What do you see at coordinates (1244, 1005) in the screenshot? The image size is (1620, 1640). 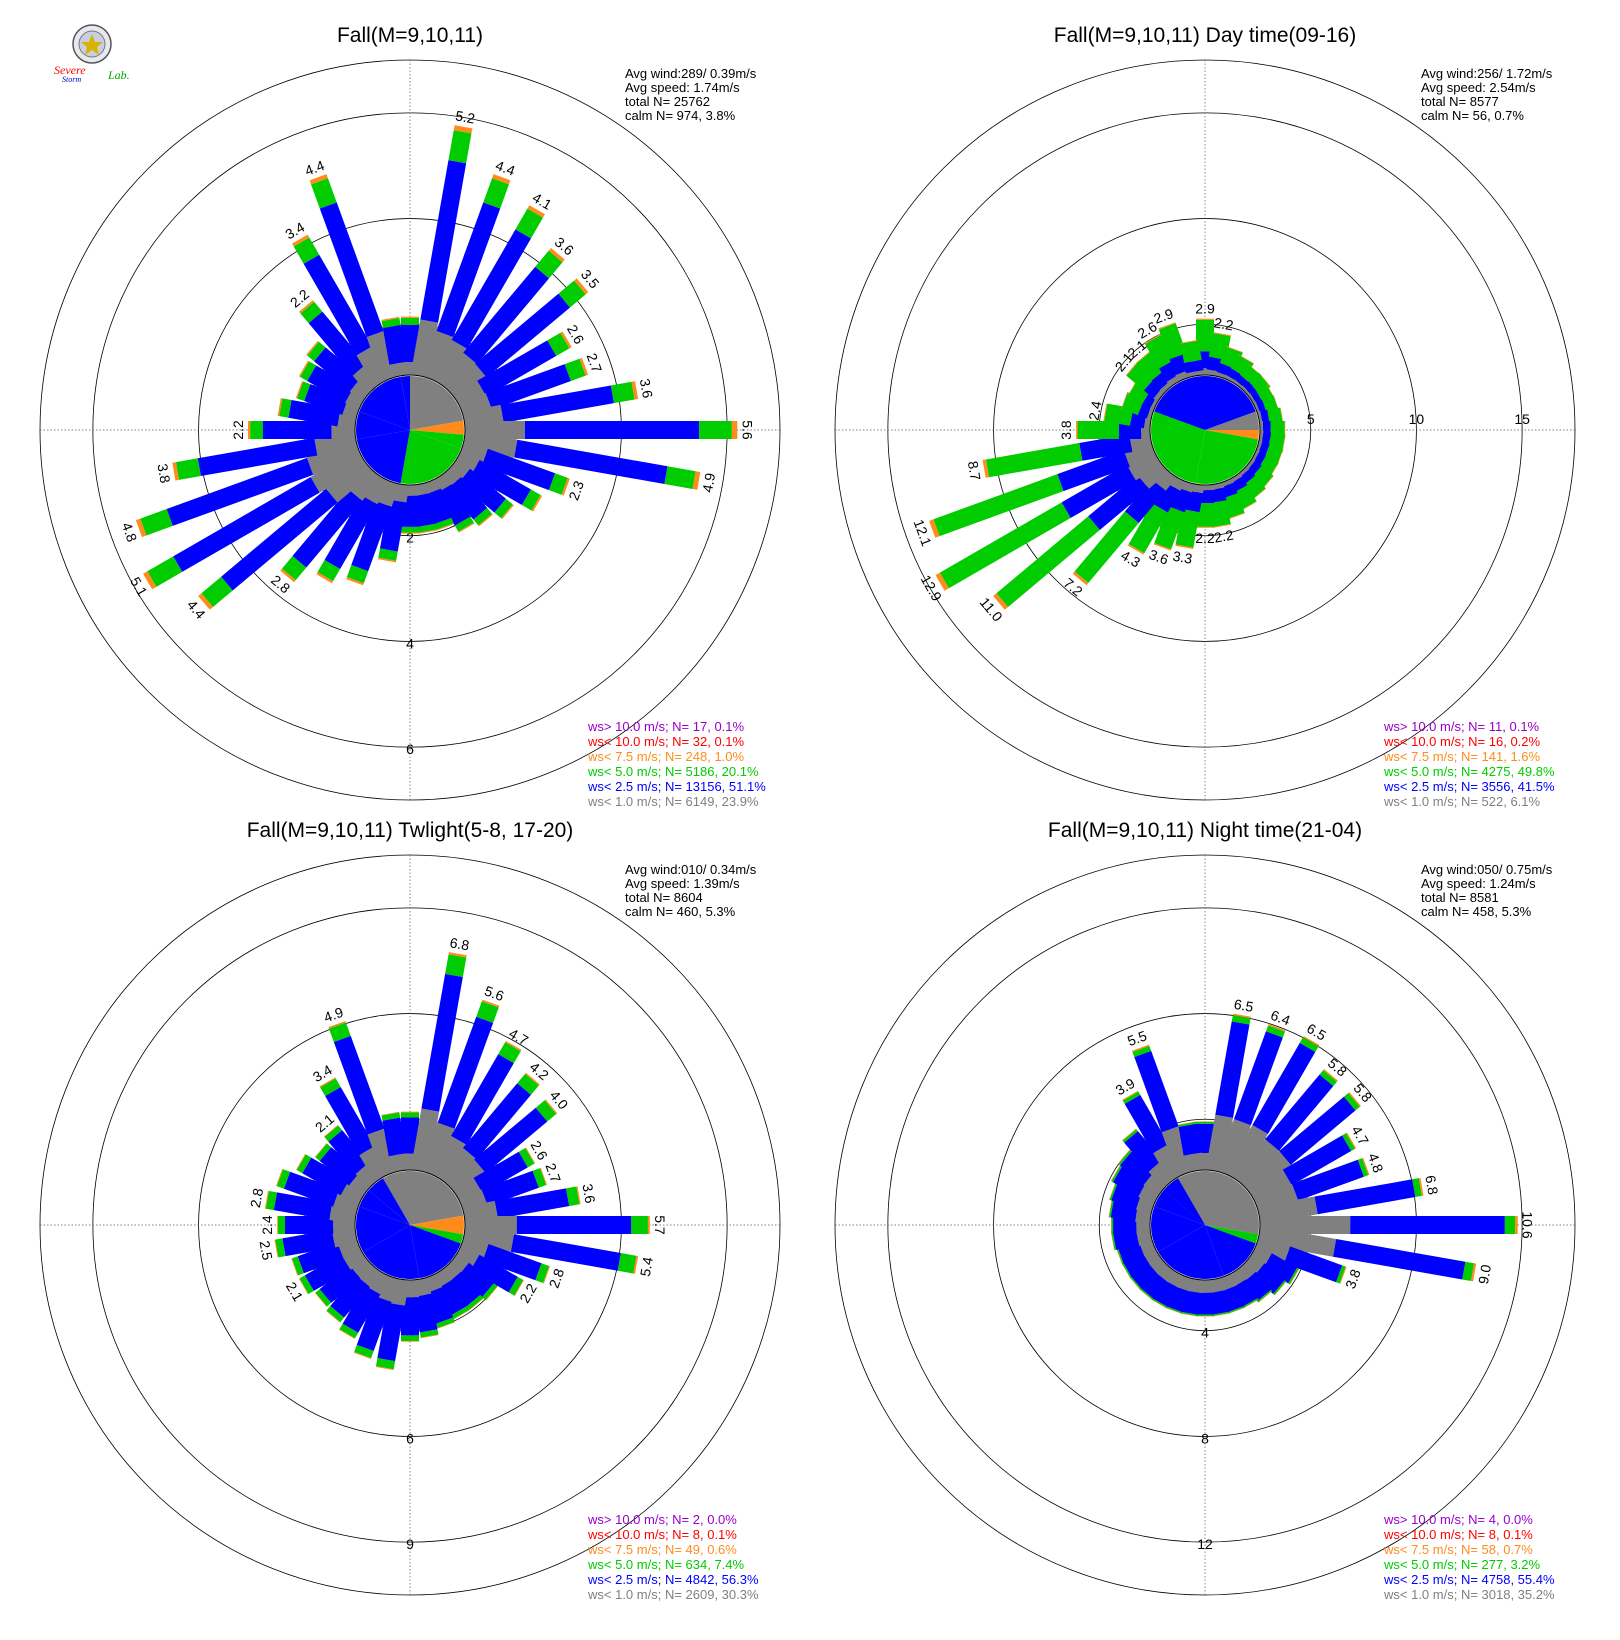 I see `bar-value-label: 6.5` at bounding box center [1244, 1005].